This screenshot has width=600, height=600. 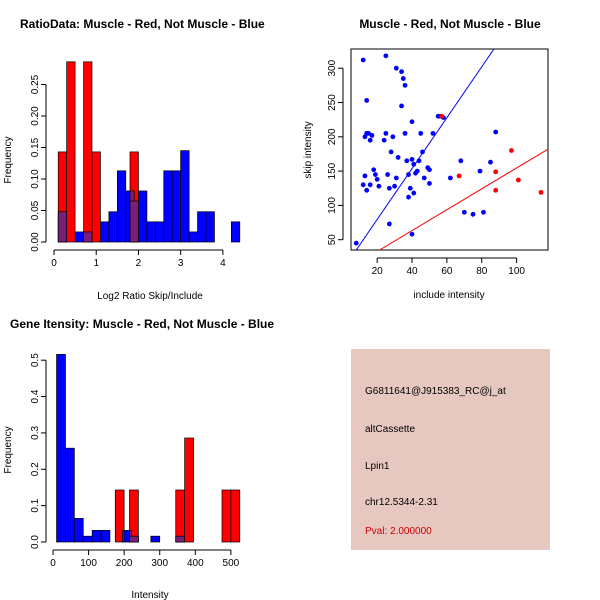 I want to click on chromosome-location: chr12.5344-2.31, so click(x=401, y=502).